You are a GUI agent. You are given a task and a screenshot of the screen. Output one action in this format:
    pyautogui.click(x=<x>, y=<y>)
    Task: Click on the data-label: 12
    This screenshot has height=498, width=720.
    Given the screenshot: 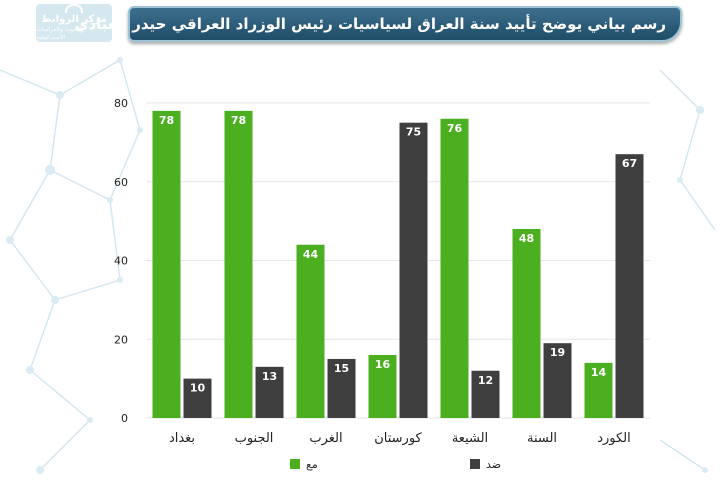 What is the action you would take?
    pyautogui.click(x=485, y=380)
    